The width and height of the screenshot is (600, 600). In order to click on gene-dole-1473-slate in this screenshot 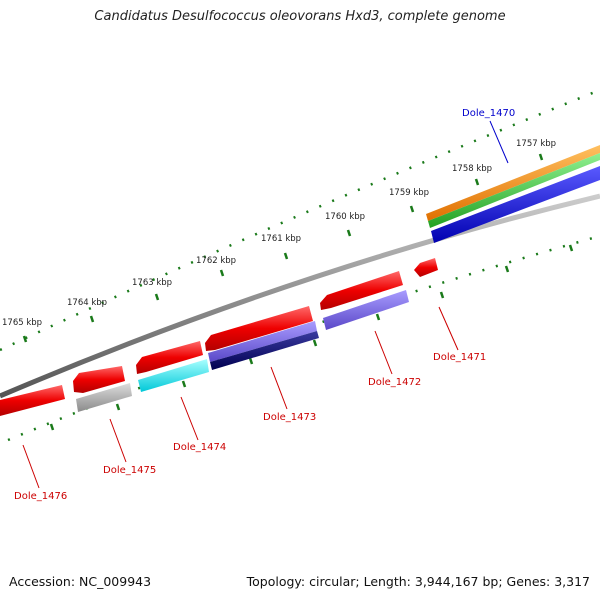, I will do `click(262, 341)`.